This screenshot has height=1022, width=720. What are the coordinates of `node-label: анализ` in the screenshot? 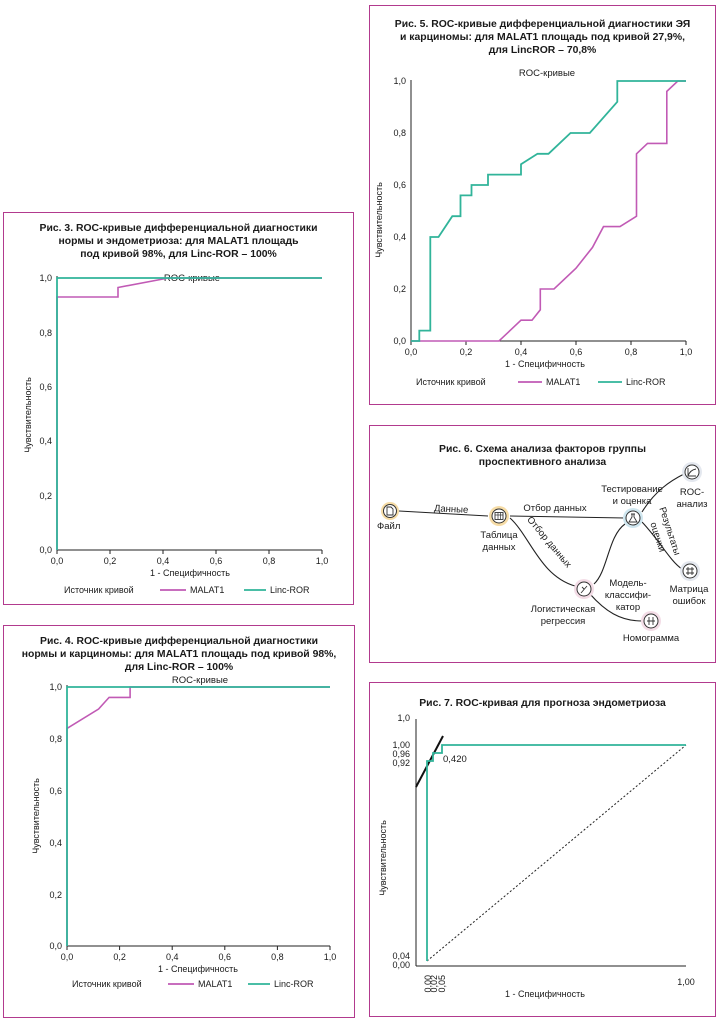 It's located at (691, 504).